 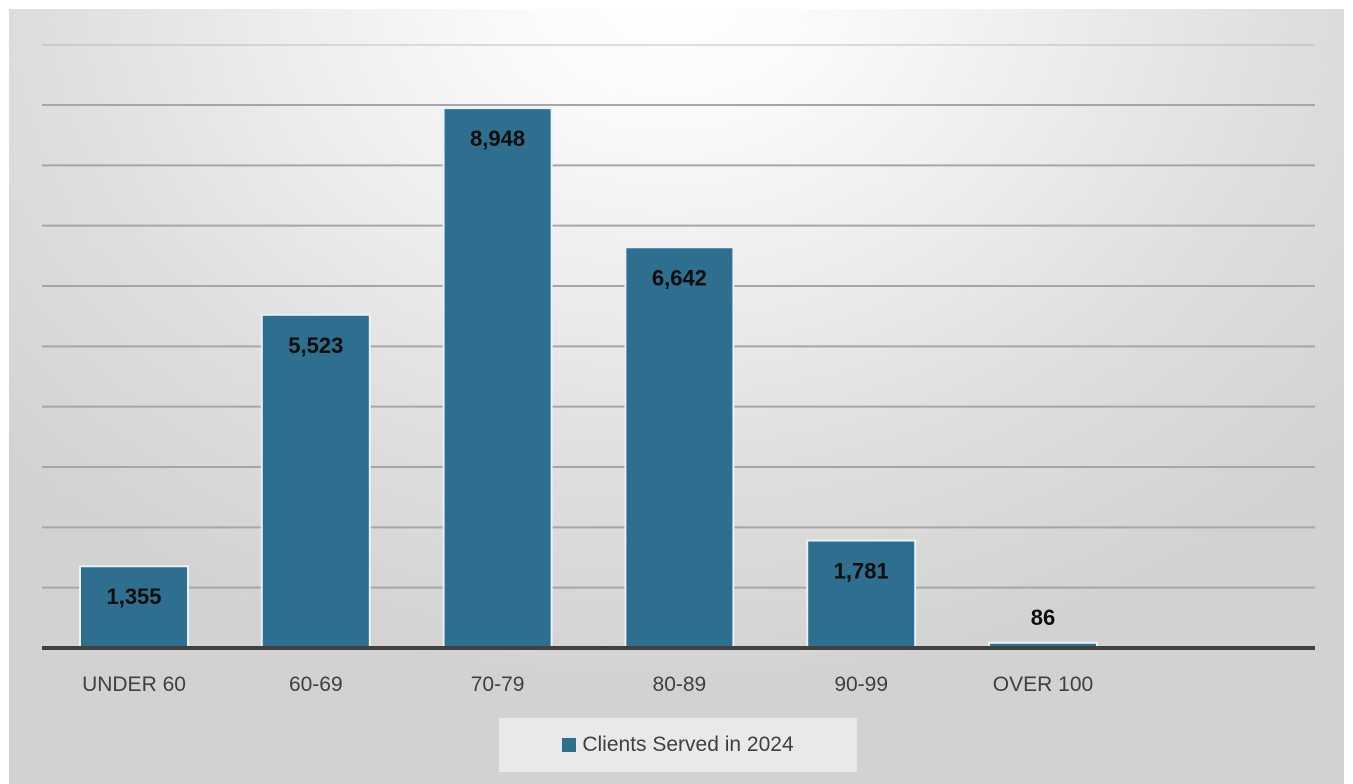 What do you see at coordinates (1043, 684) in the screenshot?
I see `x-tick-label: OVER 100` at bounding box center [1043, 684].